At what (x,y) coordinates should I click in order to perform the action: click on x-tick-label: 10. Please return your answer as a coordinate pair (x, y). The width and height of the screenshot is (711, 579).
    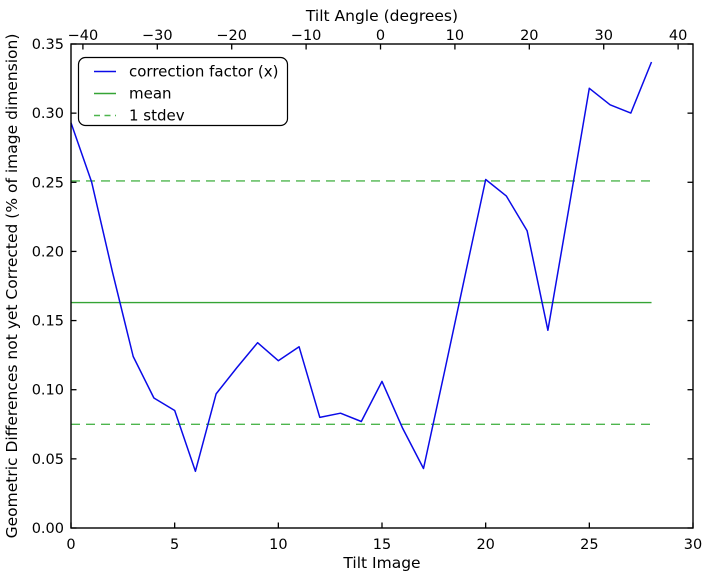
    Looking at the image, I should click on (278, 545).